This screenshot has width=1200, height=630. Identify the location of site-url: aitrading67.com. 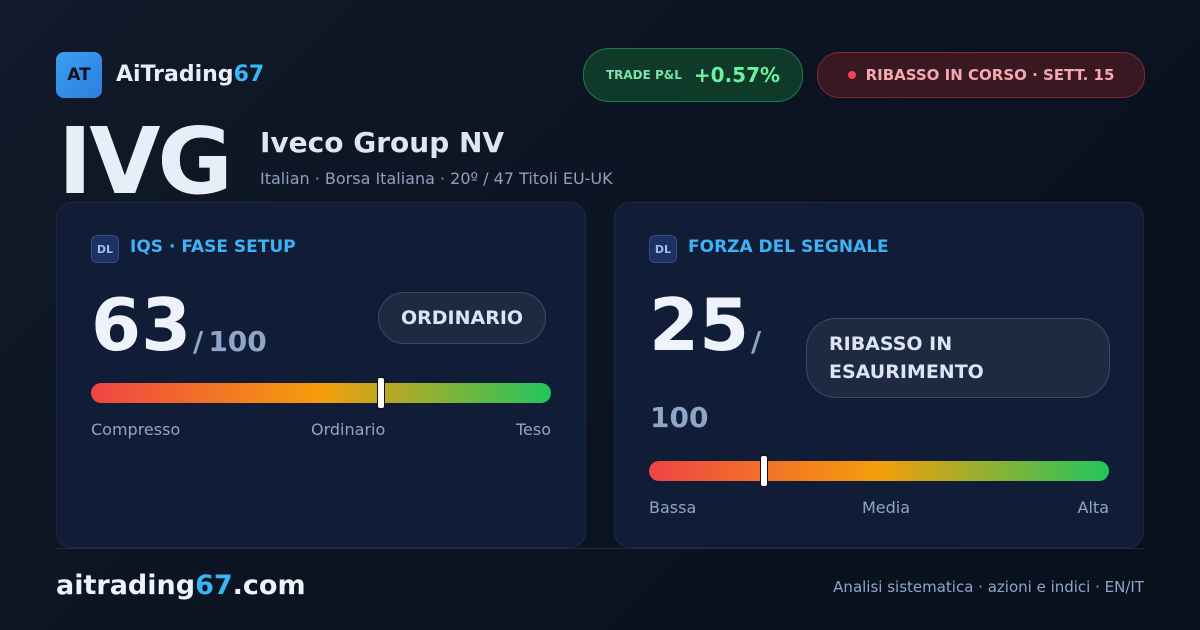
(181, 585).